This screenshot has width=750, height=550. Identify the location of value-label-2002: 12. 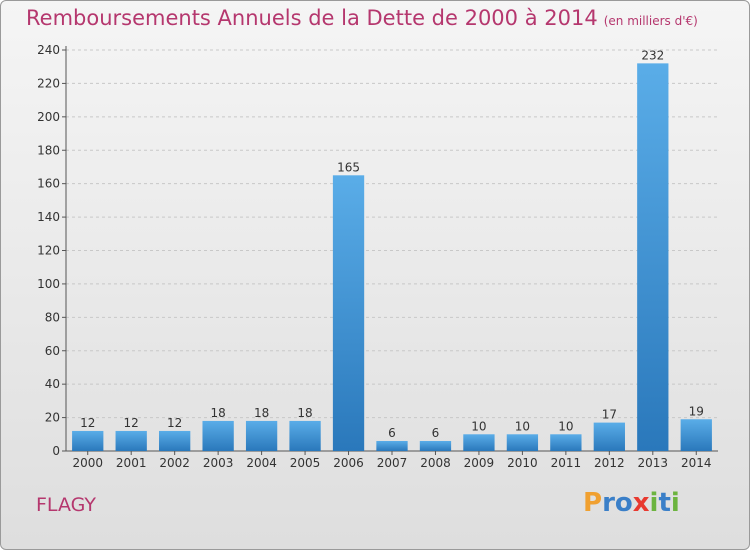
(174, 423).